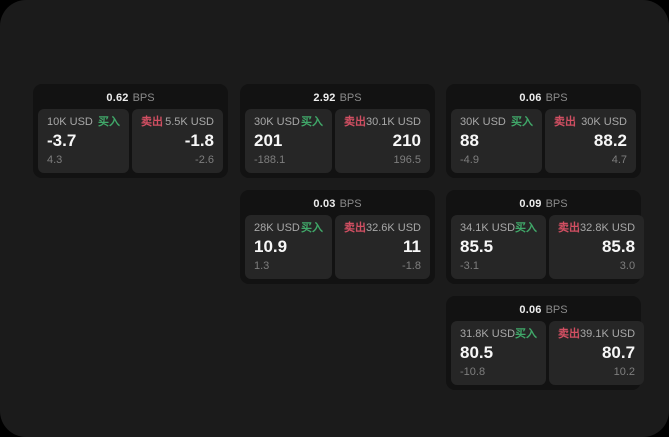 The image size is (669, 437). What do you see at coordinates (382, 228) in the screenshot?
I see `sell-tile-top: 卖出 32.6K USD` at bounding box center [382, 228].